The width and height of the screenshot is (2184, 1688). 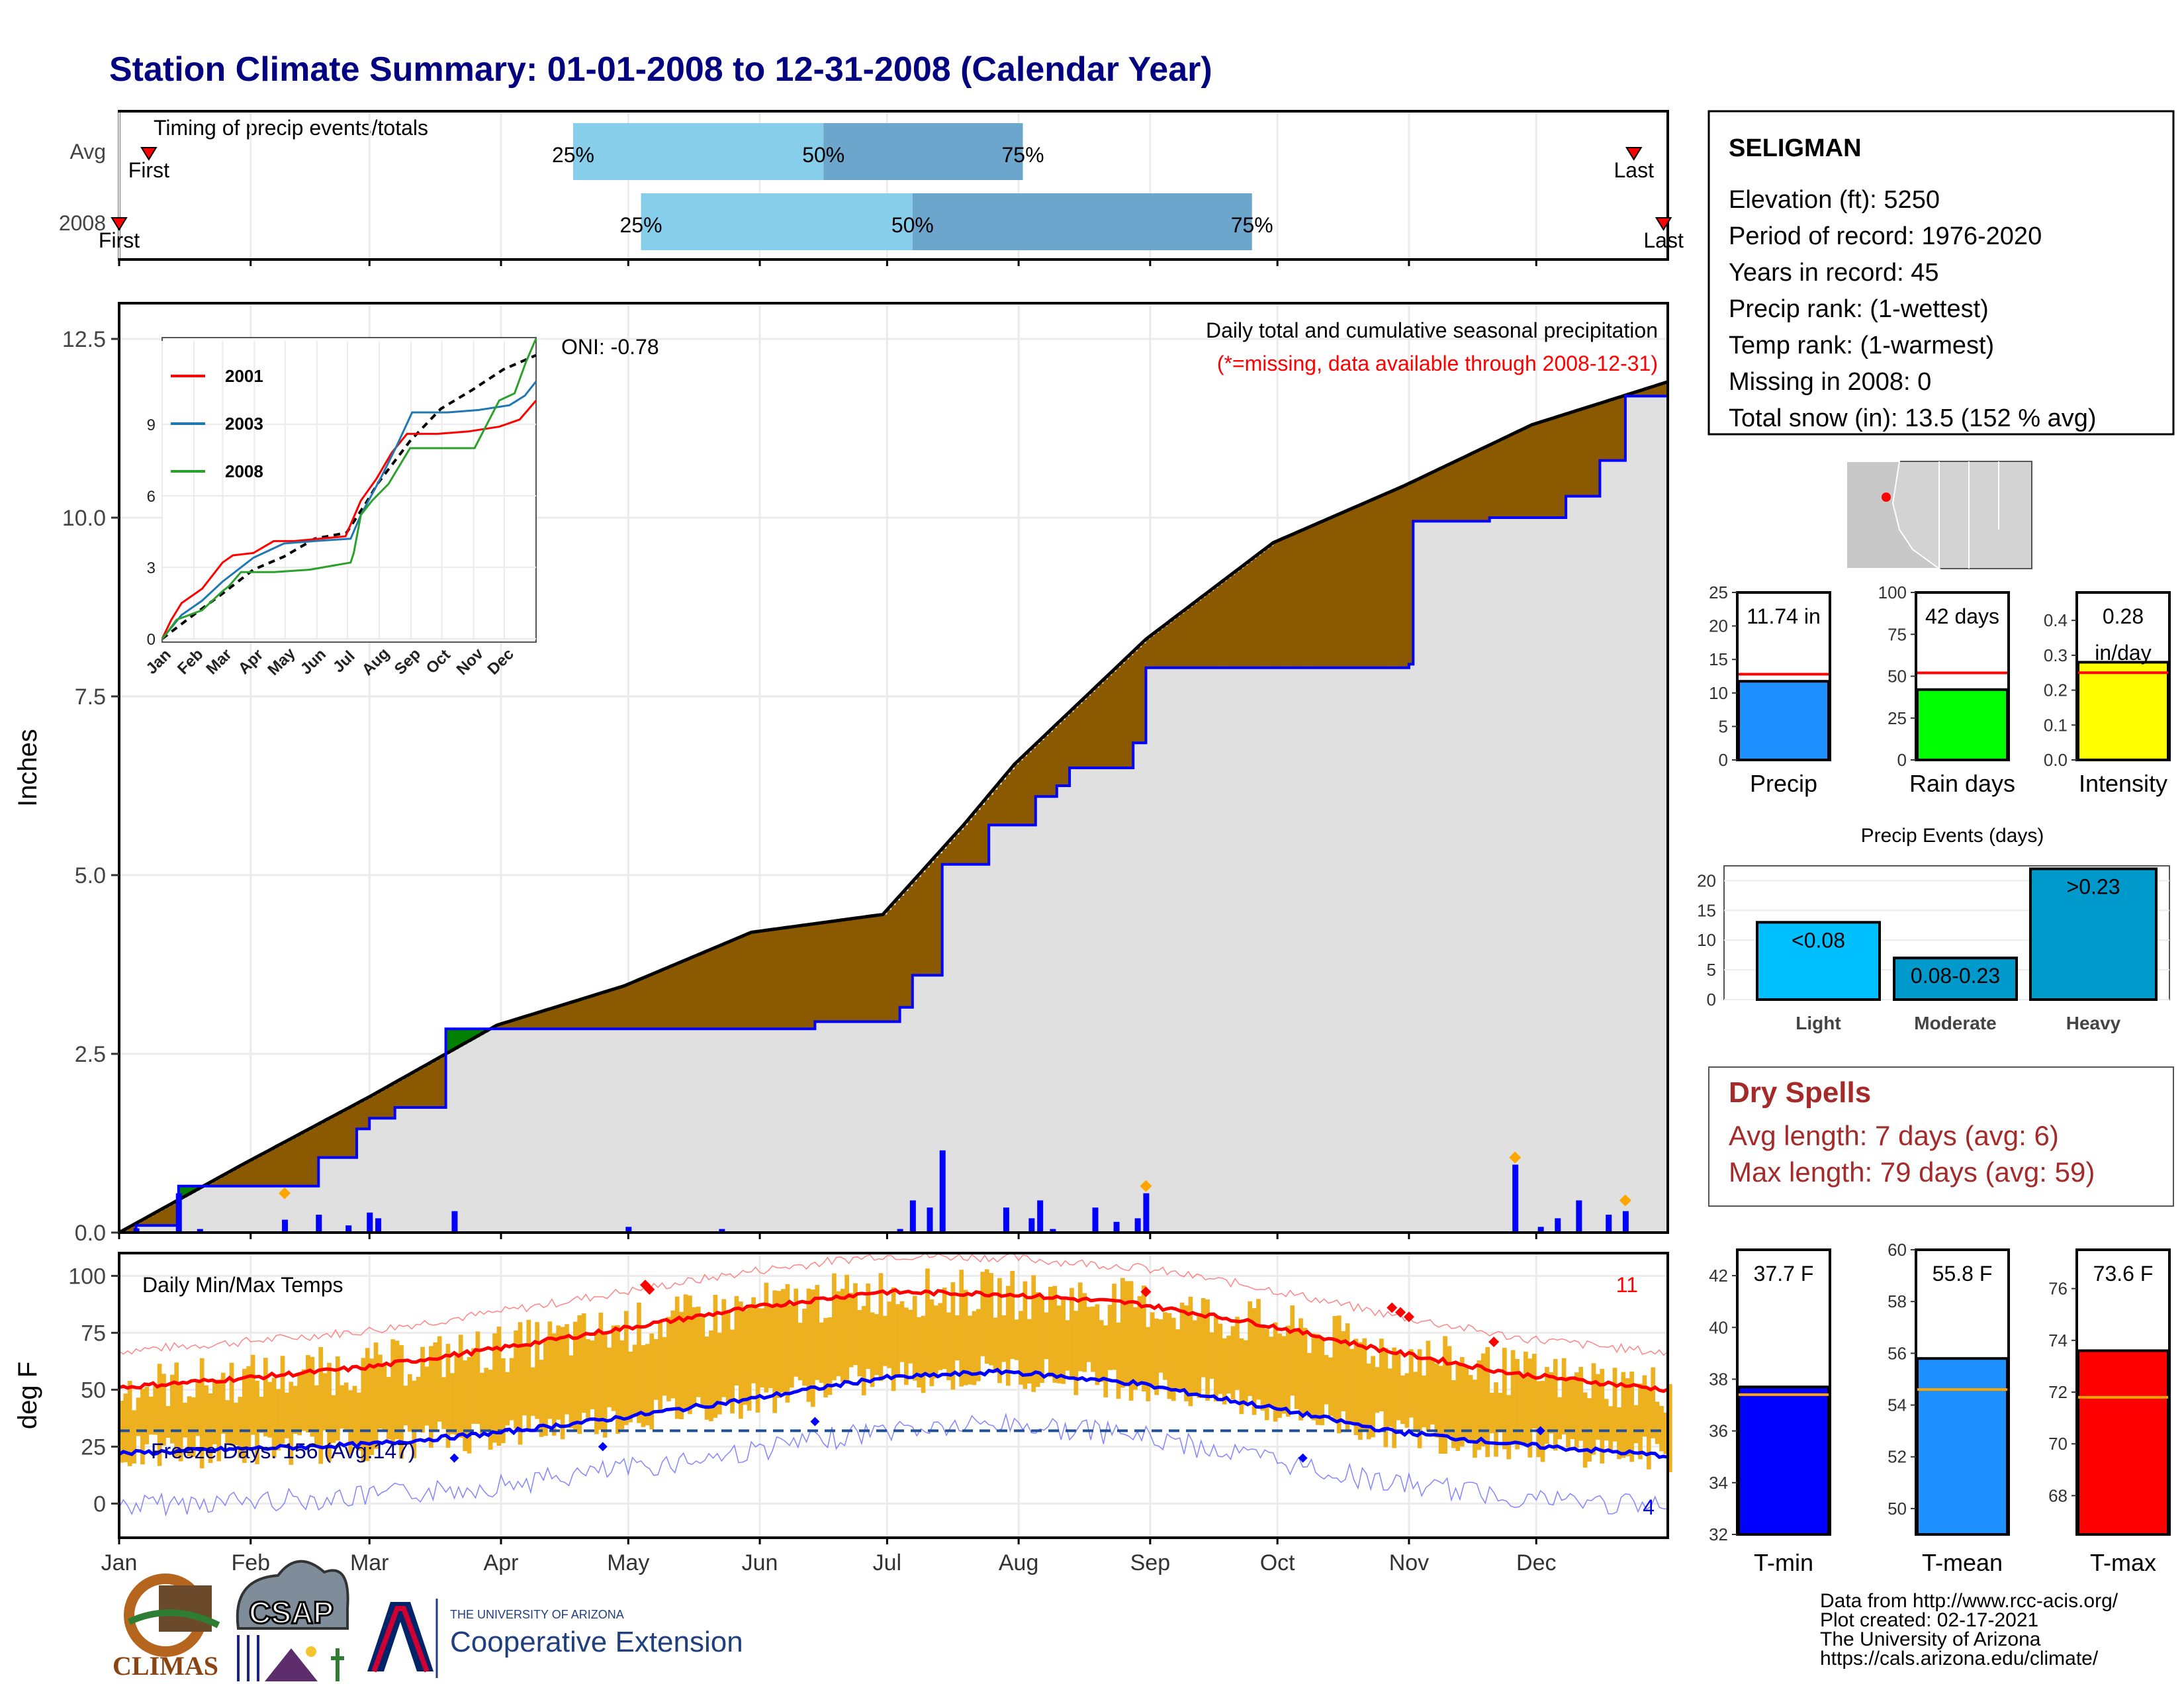 I want to click on daily-precip-bar, so click(x=319, y=1224).